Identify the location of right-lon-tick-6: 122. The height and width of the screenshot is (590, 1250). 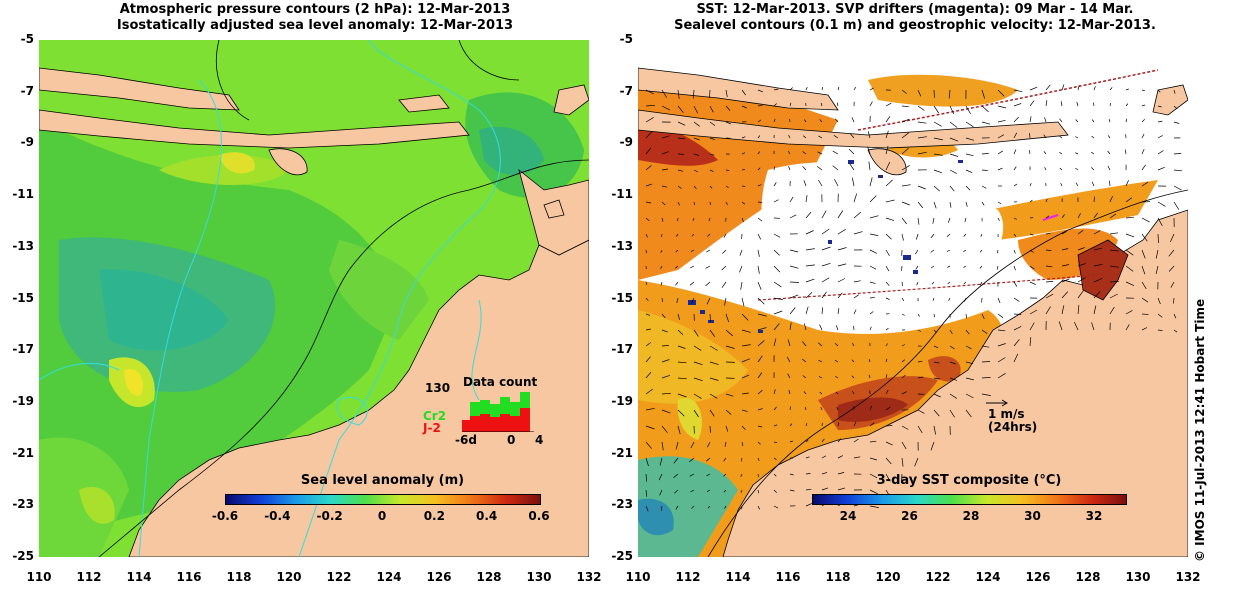
(938, 577).